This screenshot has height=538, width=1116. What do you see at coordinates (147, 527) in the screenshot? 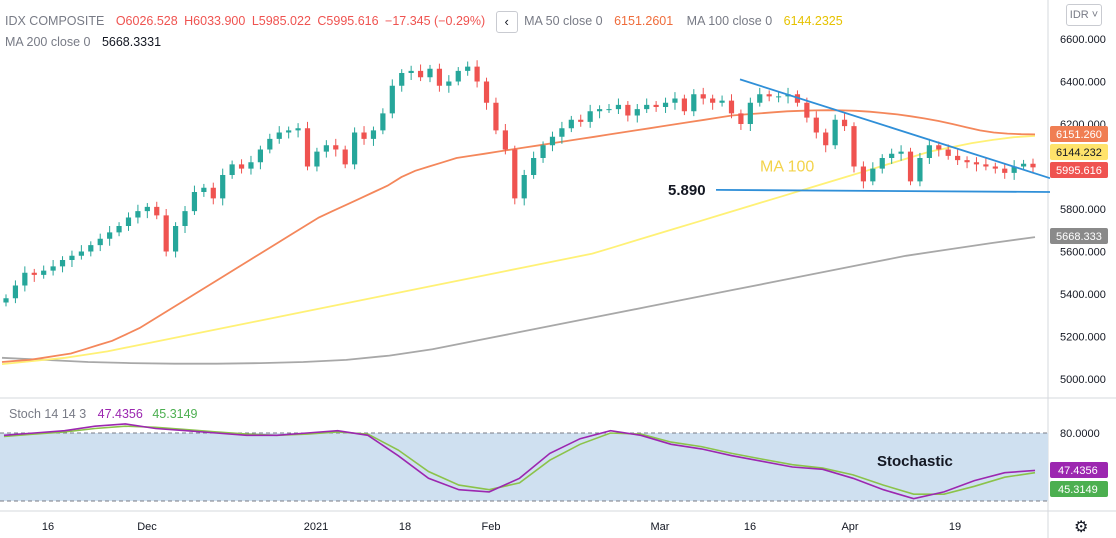
I see `x-tick-label: Dec` at bounding box center [147, 527].